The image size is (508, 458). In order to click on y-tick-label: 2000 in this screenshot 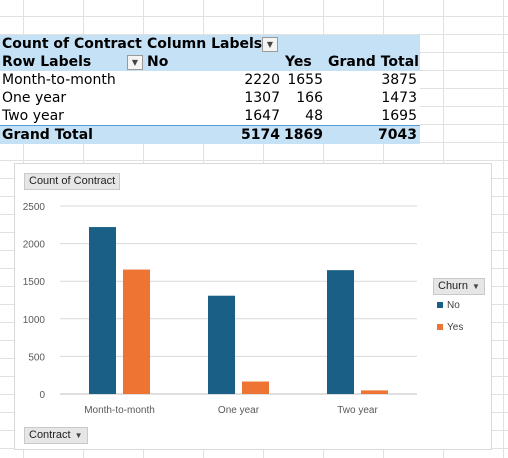, I will do `click(34, 245)`.